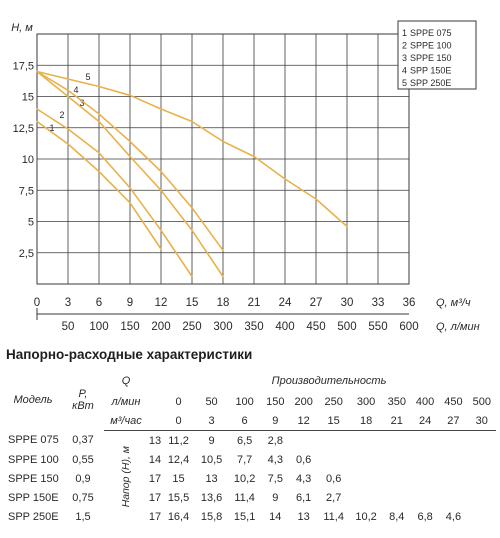  Describe the element at coordinates (244, 401) in the screenshot. I see `lmin-value: 100` at that location.